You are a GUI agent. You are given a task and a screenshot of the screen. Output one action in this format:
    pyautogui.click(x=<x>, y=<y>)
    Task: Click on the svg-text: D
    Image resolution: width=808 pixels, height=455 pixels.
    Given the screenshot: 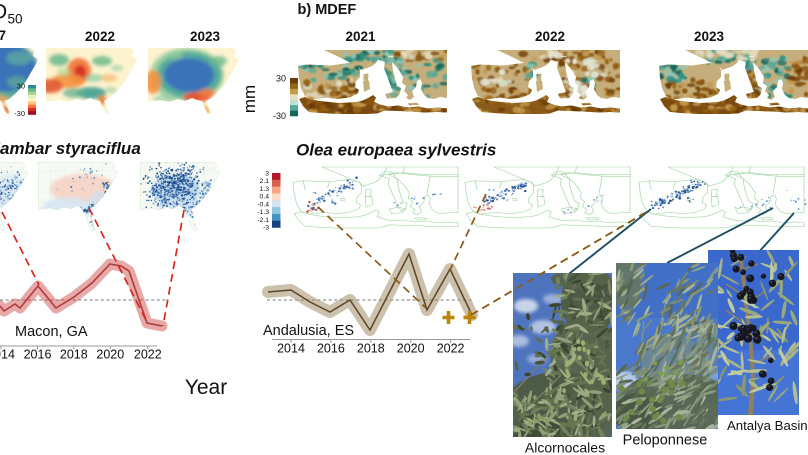 What is the action you would take?
    pyautogui.click(x=3, y=12)
    